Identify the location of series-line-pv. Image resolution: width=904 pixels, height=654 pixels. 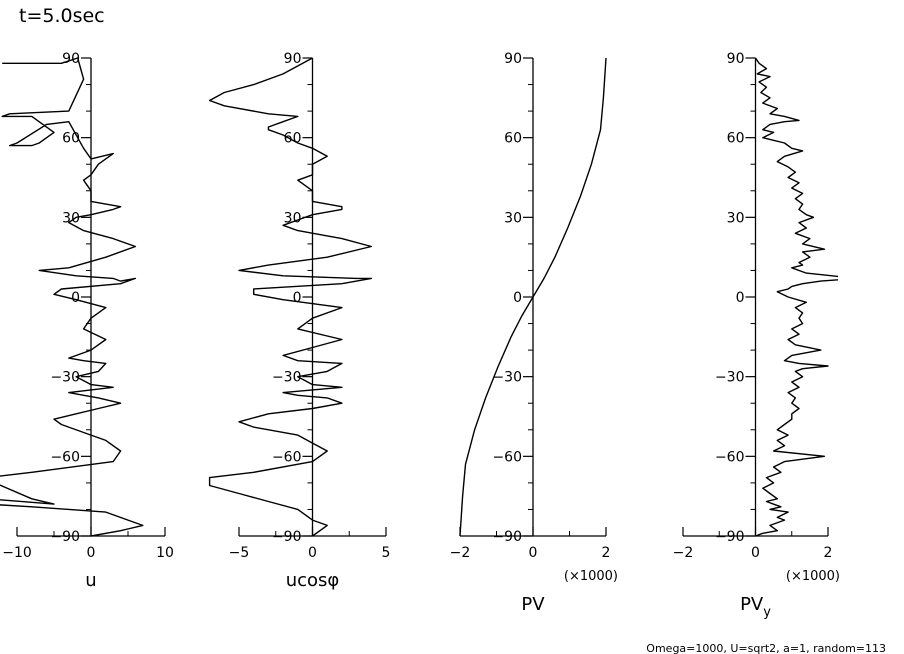
(533, 297).